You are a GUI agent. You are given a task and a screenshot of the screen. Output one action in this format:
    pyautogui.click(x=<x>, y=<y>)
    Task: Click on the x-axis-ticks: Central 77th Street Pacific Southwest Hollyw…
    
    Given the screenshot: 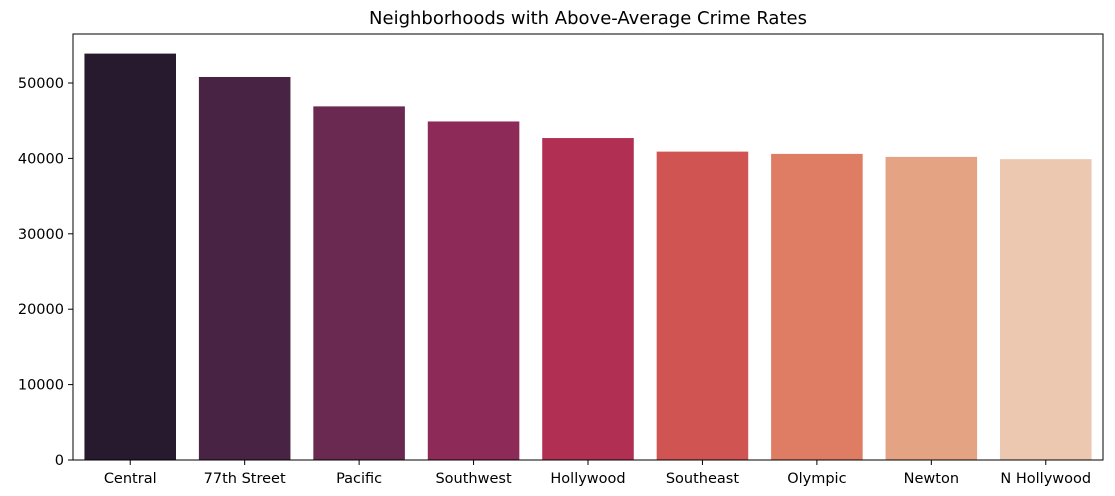 What is the action you would take?
    pyautogui.click(x=597, y=473)
    